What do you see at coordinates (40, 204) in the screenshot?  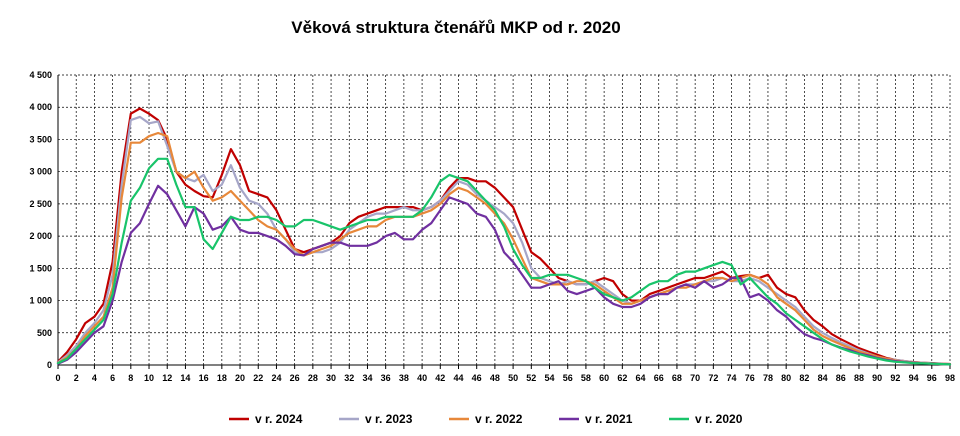 I see `y-tick-label: 2 500` at bounding box center [40, 204].